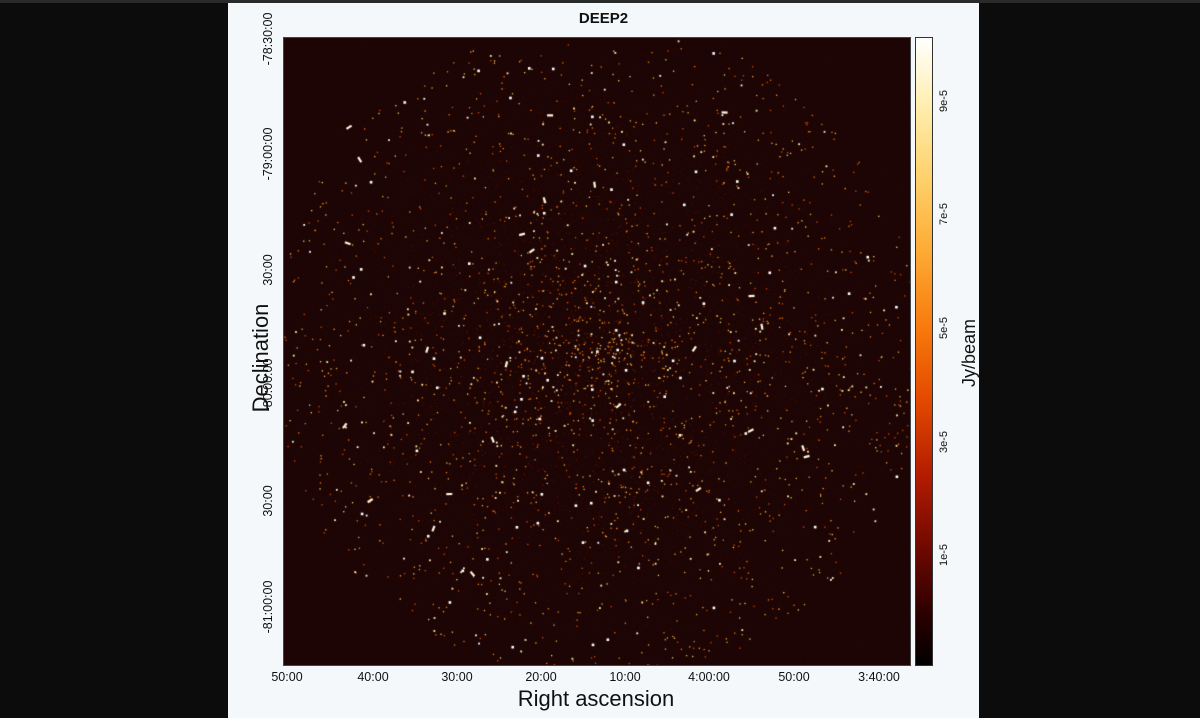 This screenshot has height=718, width=1200. Describe the element at coordinates (625, 677) in the screenshot. I see `x-tick-label: 10:00` at that location.